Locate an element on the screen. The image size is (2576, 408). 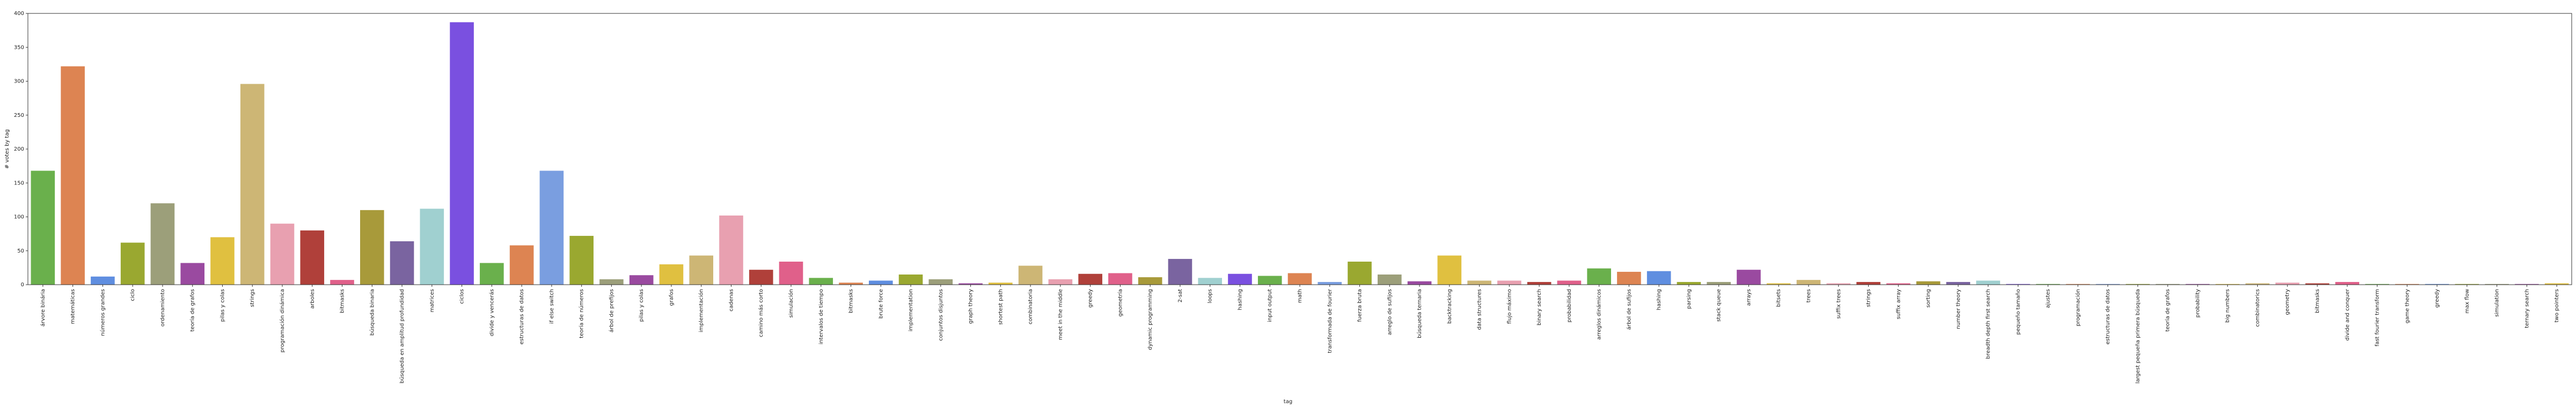
x-tick-label: data structures is located at coordinates (1480, 309).